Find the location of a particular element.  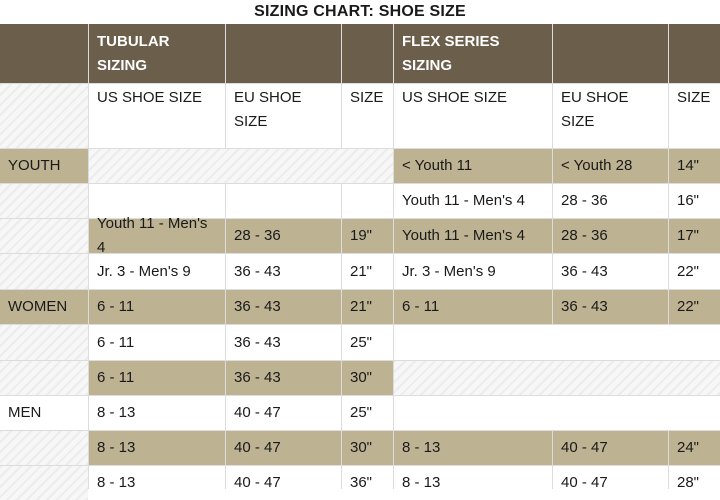

row-label: WOMEN is located at coordinates (44, 307).